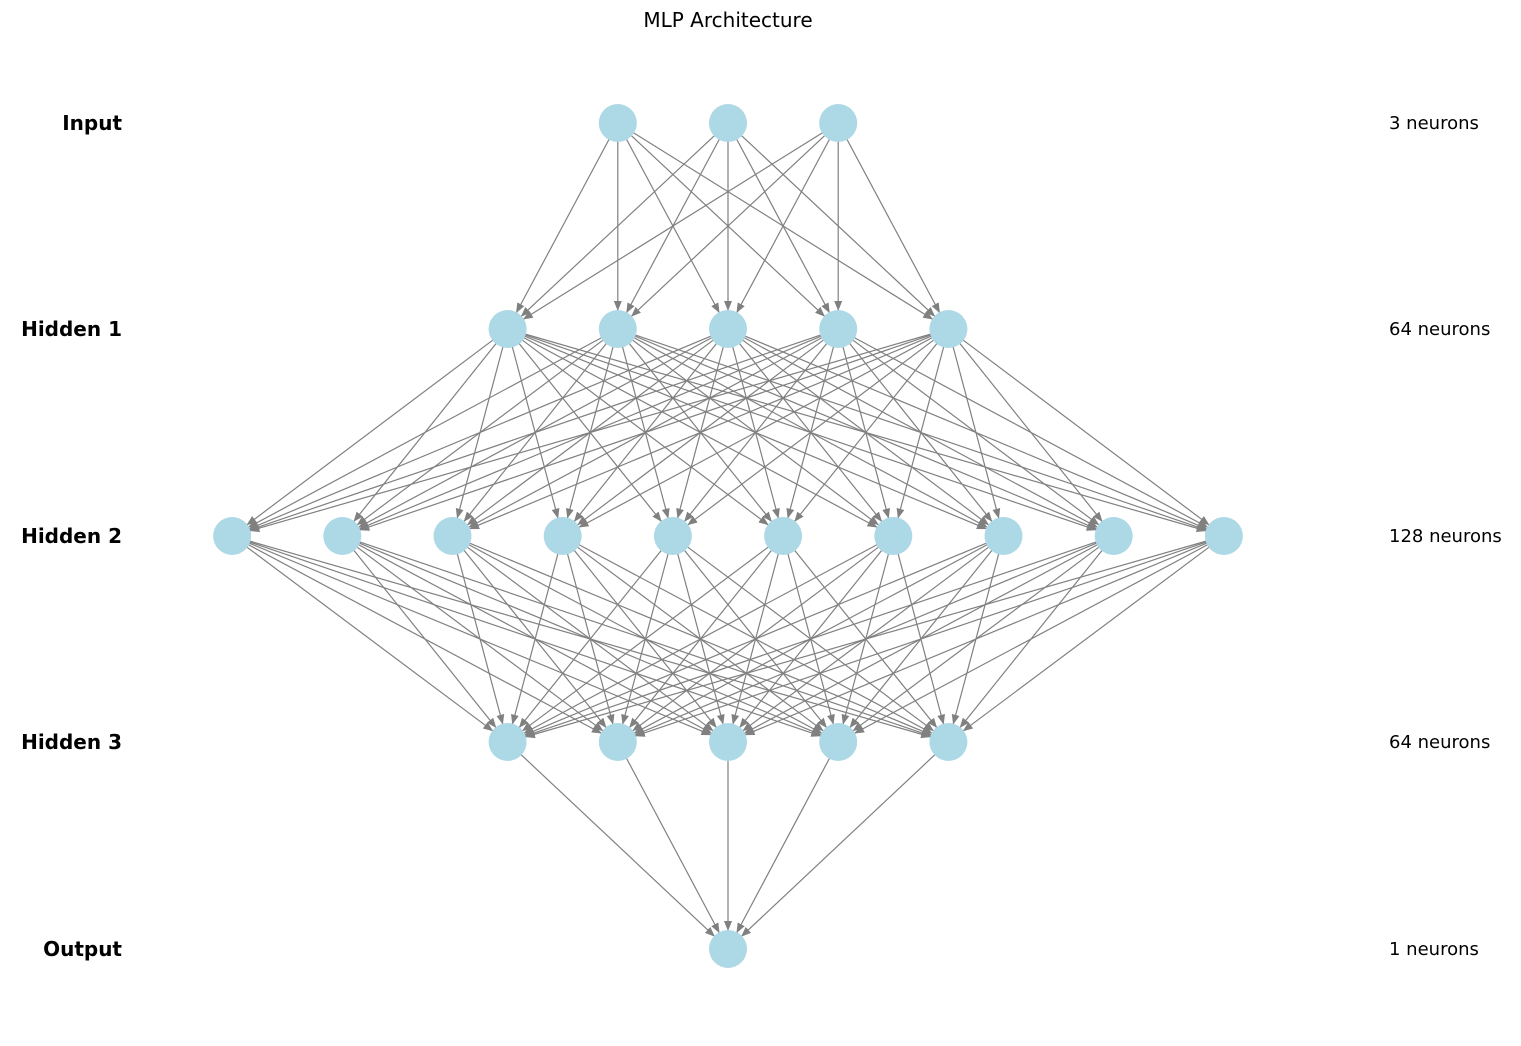 The image size is (1521, 1046). I want to click on edge-l0-n2-to-l1-n0, so click(673, 226).